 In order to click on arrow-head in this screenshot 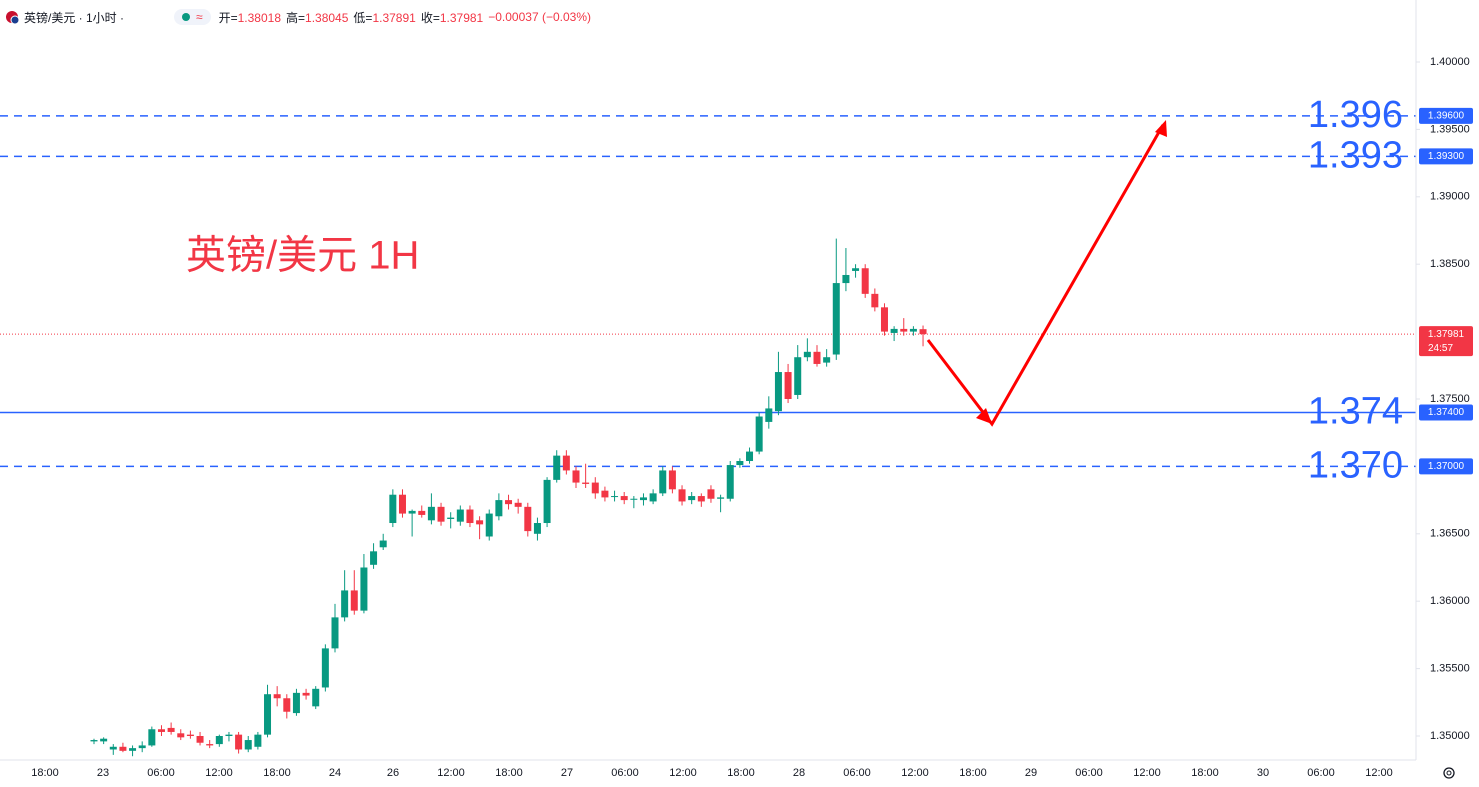, I will do `click(1161, 128)`.